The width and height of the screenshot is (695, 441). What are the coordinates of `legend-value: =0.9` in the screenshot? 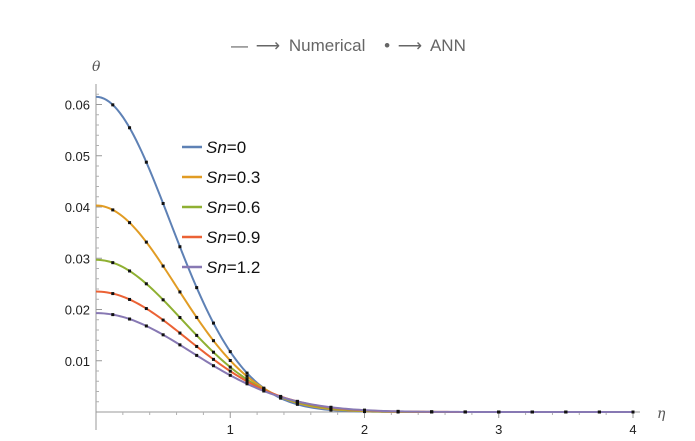 It's located at (244, 237).